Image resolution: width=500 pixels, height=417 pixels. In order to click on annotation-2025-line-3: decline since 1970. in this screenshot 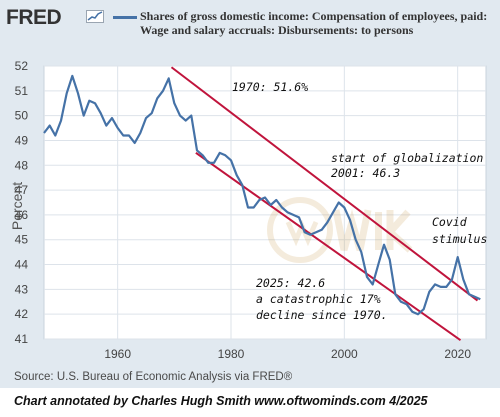, I will do `click(322, 315)`.